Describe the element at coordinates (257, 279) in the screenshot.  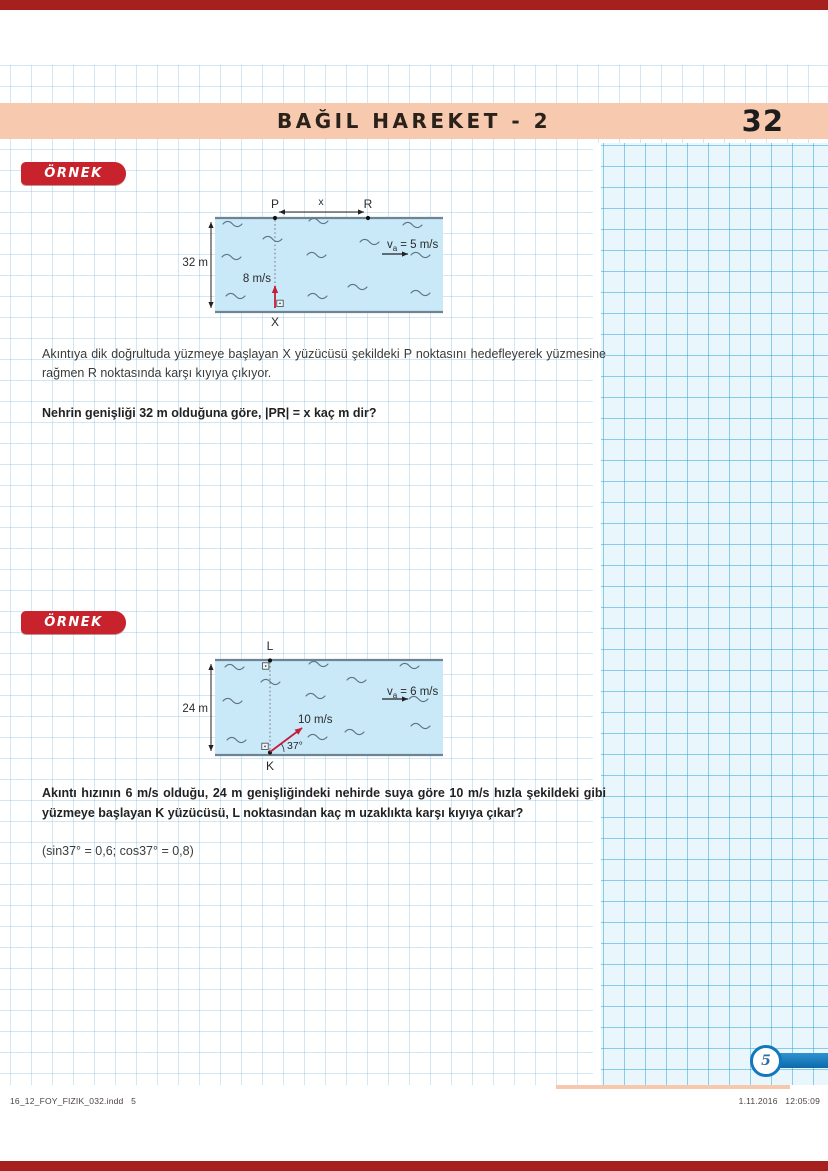
I see `swim-speed-label: 8 m/s` at that location.